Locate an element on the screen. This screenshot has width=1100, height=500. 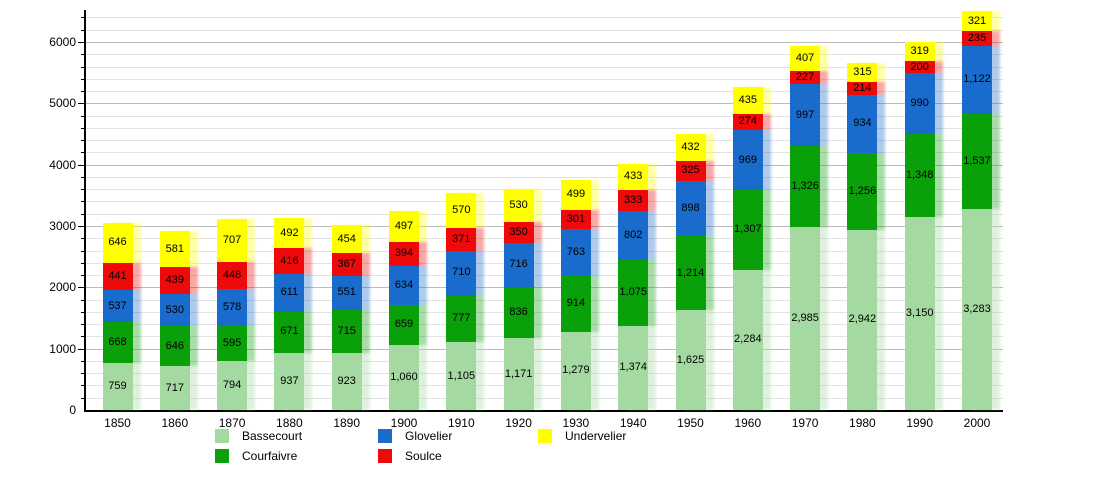
bar-segment-soulce: 200 is located at coordinates (919, 67).